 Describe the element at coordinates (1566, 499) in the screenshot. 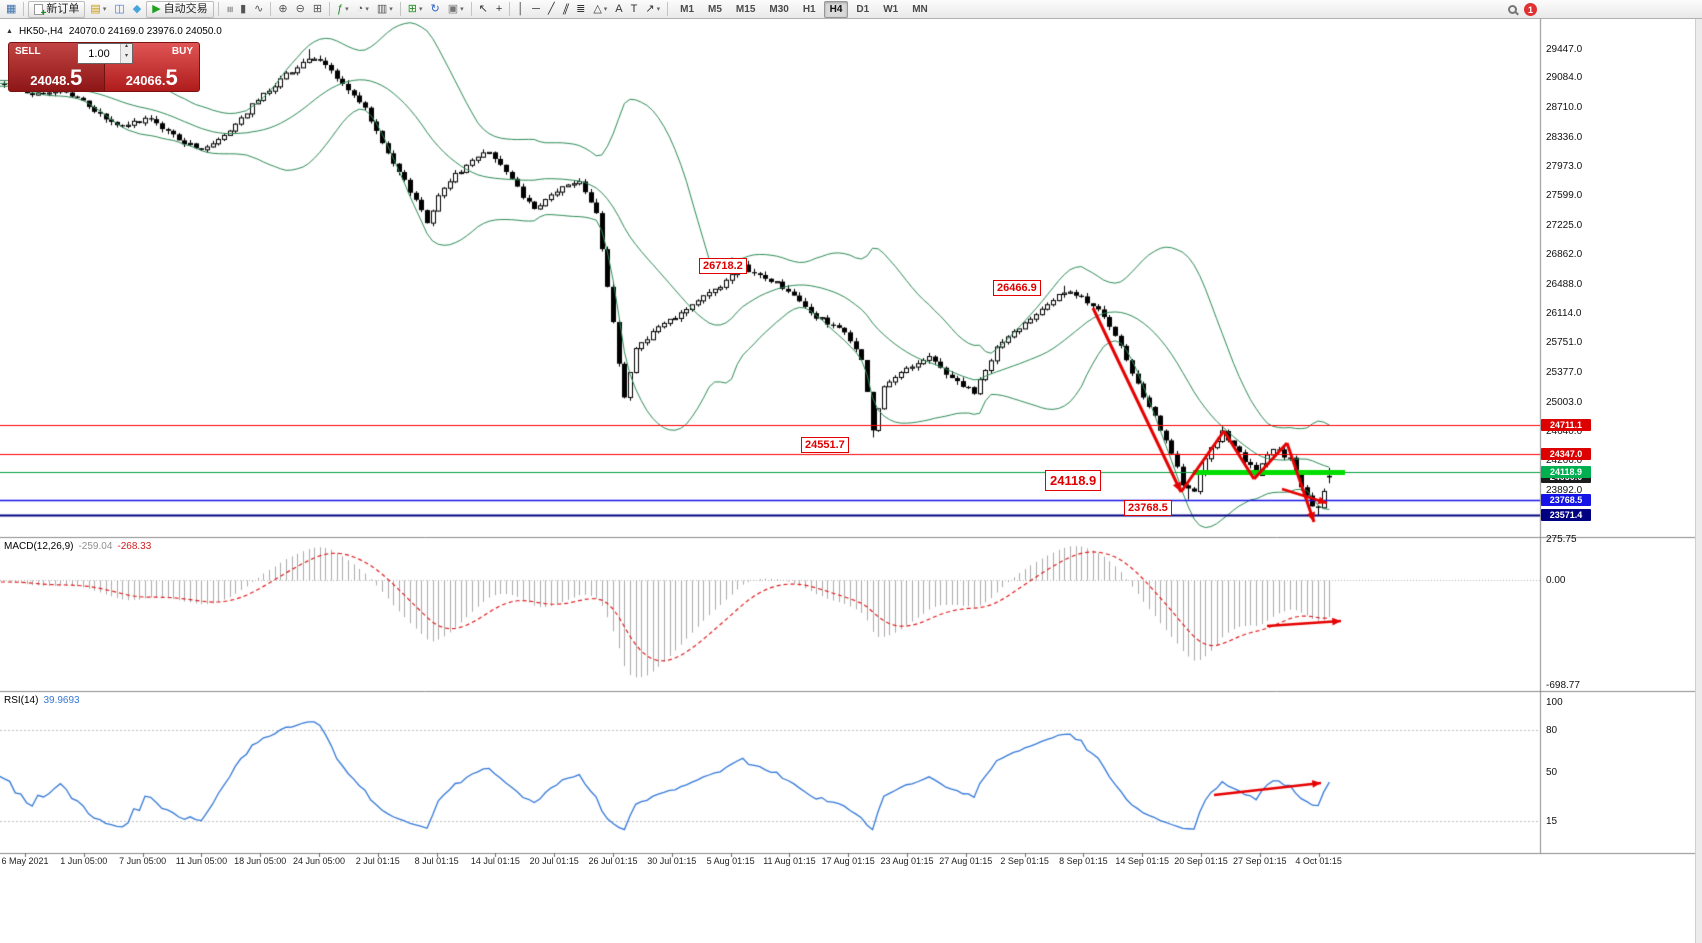

I see `level-price-tag: 23768.5` at that location.